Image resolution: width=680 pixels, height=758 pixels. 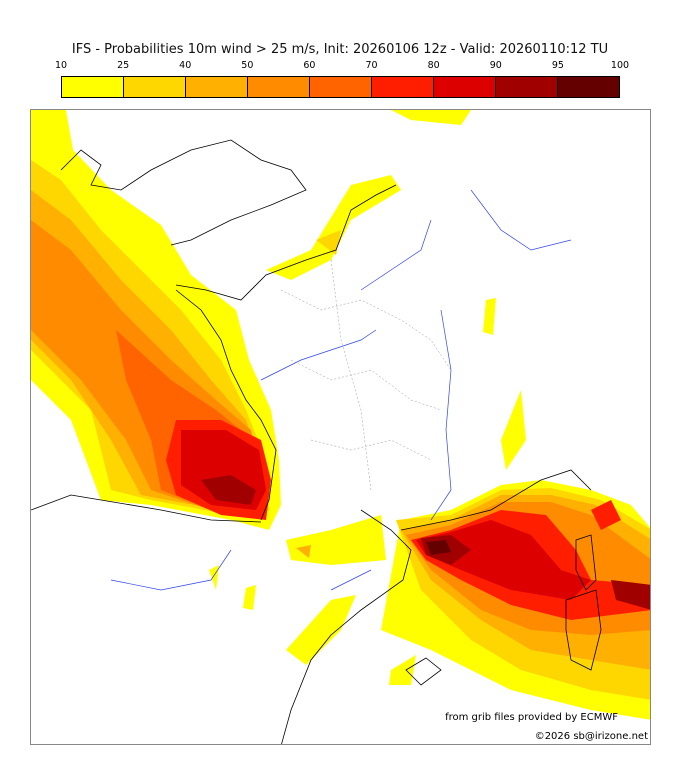 I want to click on colorbar-legend, so click(x=340, y=87).